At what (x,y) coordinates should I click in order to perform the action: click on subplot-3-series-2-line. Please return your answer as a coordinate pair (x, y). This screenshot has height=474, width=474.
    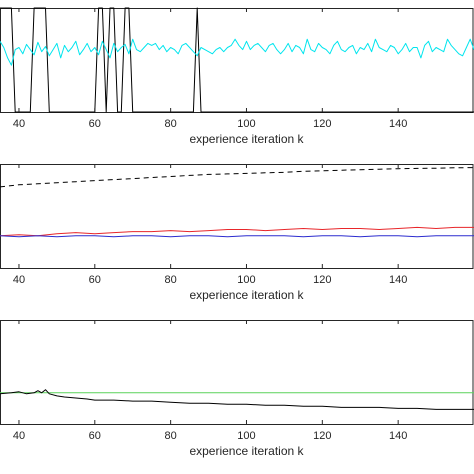
    Looking at the image, I should click on (237, 399).